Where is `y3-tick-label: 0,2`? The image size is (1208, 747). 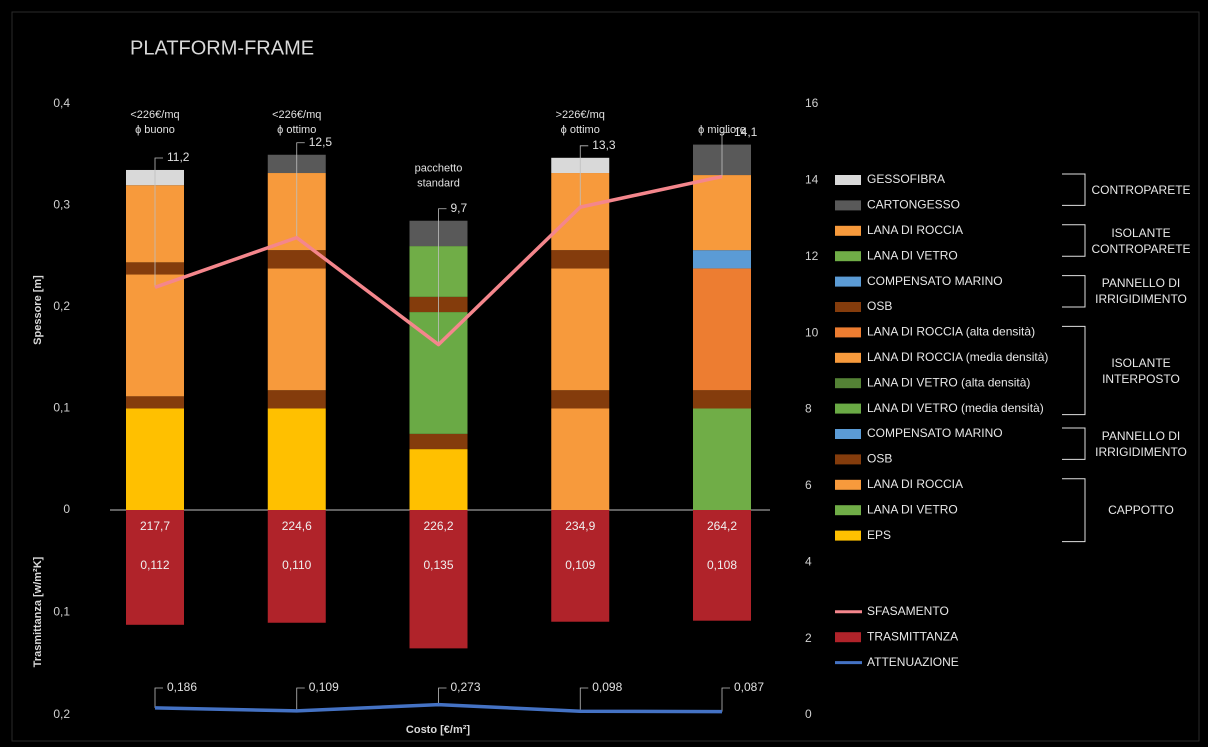 y3-tick-label: 0,2 is located at coordinates (61, 714).